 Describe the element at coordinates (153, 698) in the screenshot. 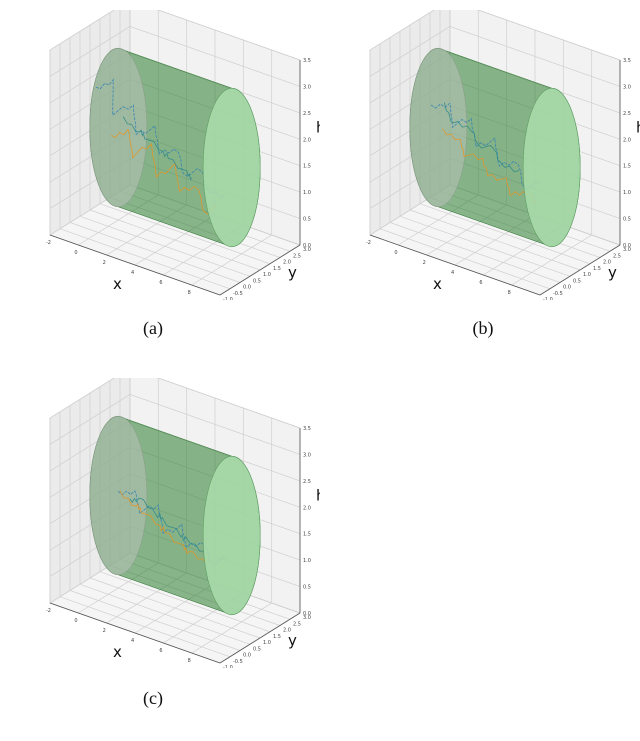

I see `caption-c: (c)` at that location.